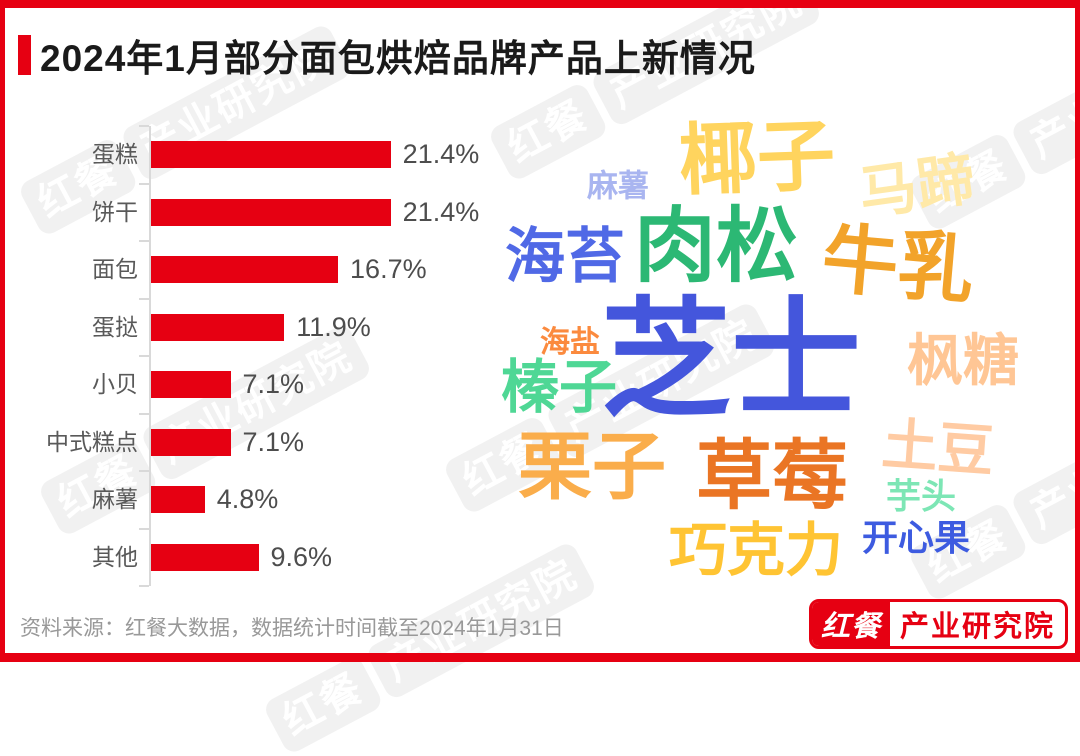 Image resolution: width=1080 pixels, height=756 pixels. What do you see at coordinates (292, 628) in the screenshot?
I see `data-source-note: 资料来源：红餐大数据，数据统计时间截至2024年1月31日` at bounding box center [292, 628].